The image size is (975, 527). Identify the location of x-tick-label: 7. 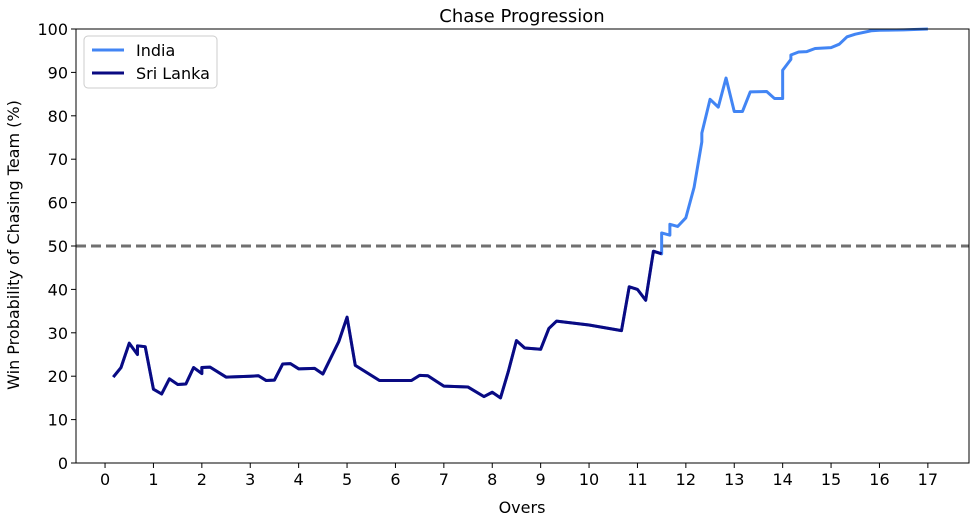
(444, 479).